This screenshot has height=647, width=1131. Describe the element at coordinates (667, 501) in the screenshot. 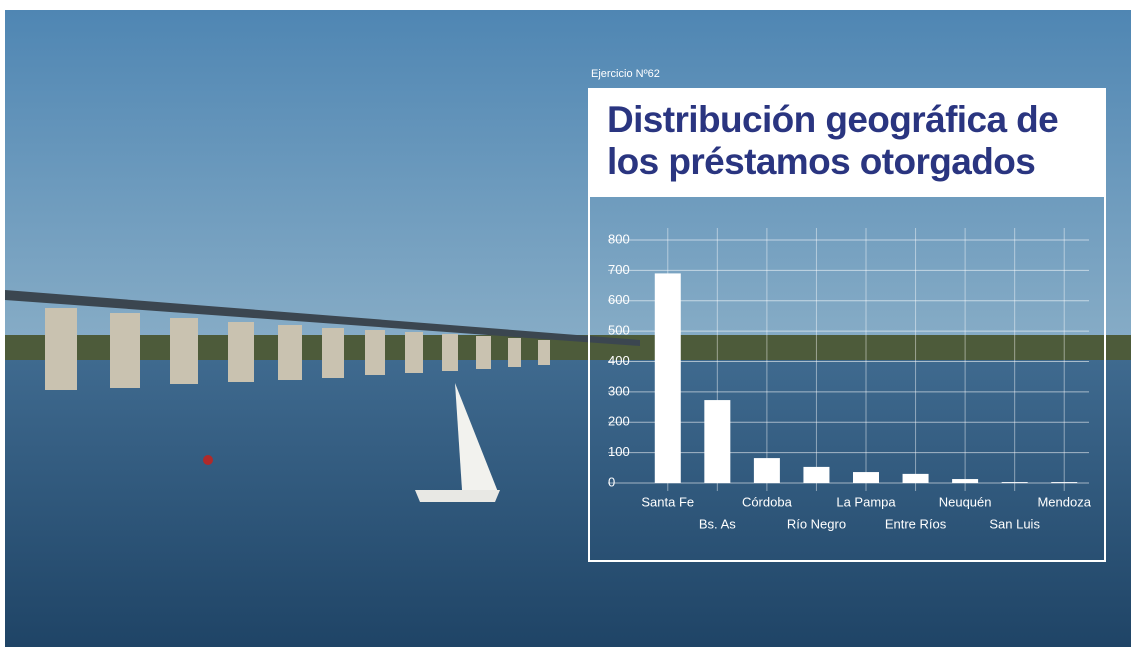

I see `x-tick-label: Santa Fe` at that location.